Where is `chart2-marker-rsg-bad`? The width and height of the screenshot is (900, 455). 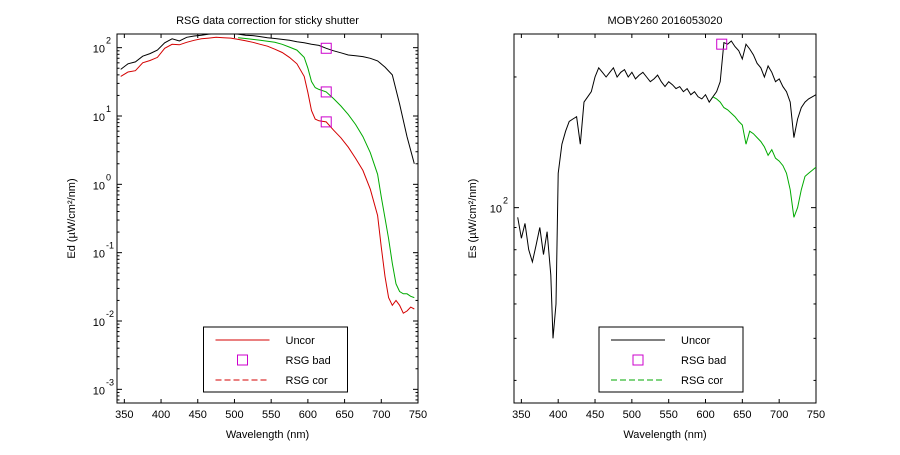 chart2-marker-rsg-bad is located at coordinates (722, 44).